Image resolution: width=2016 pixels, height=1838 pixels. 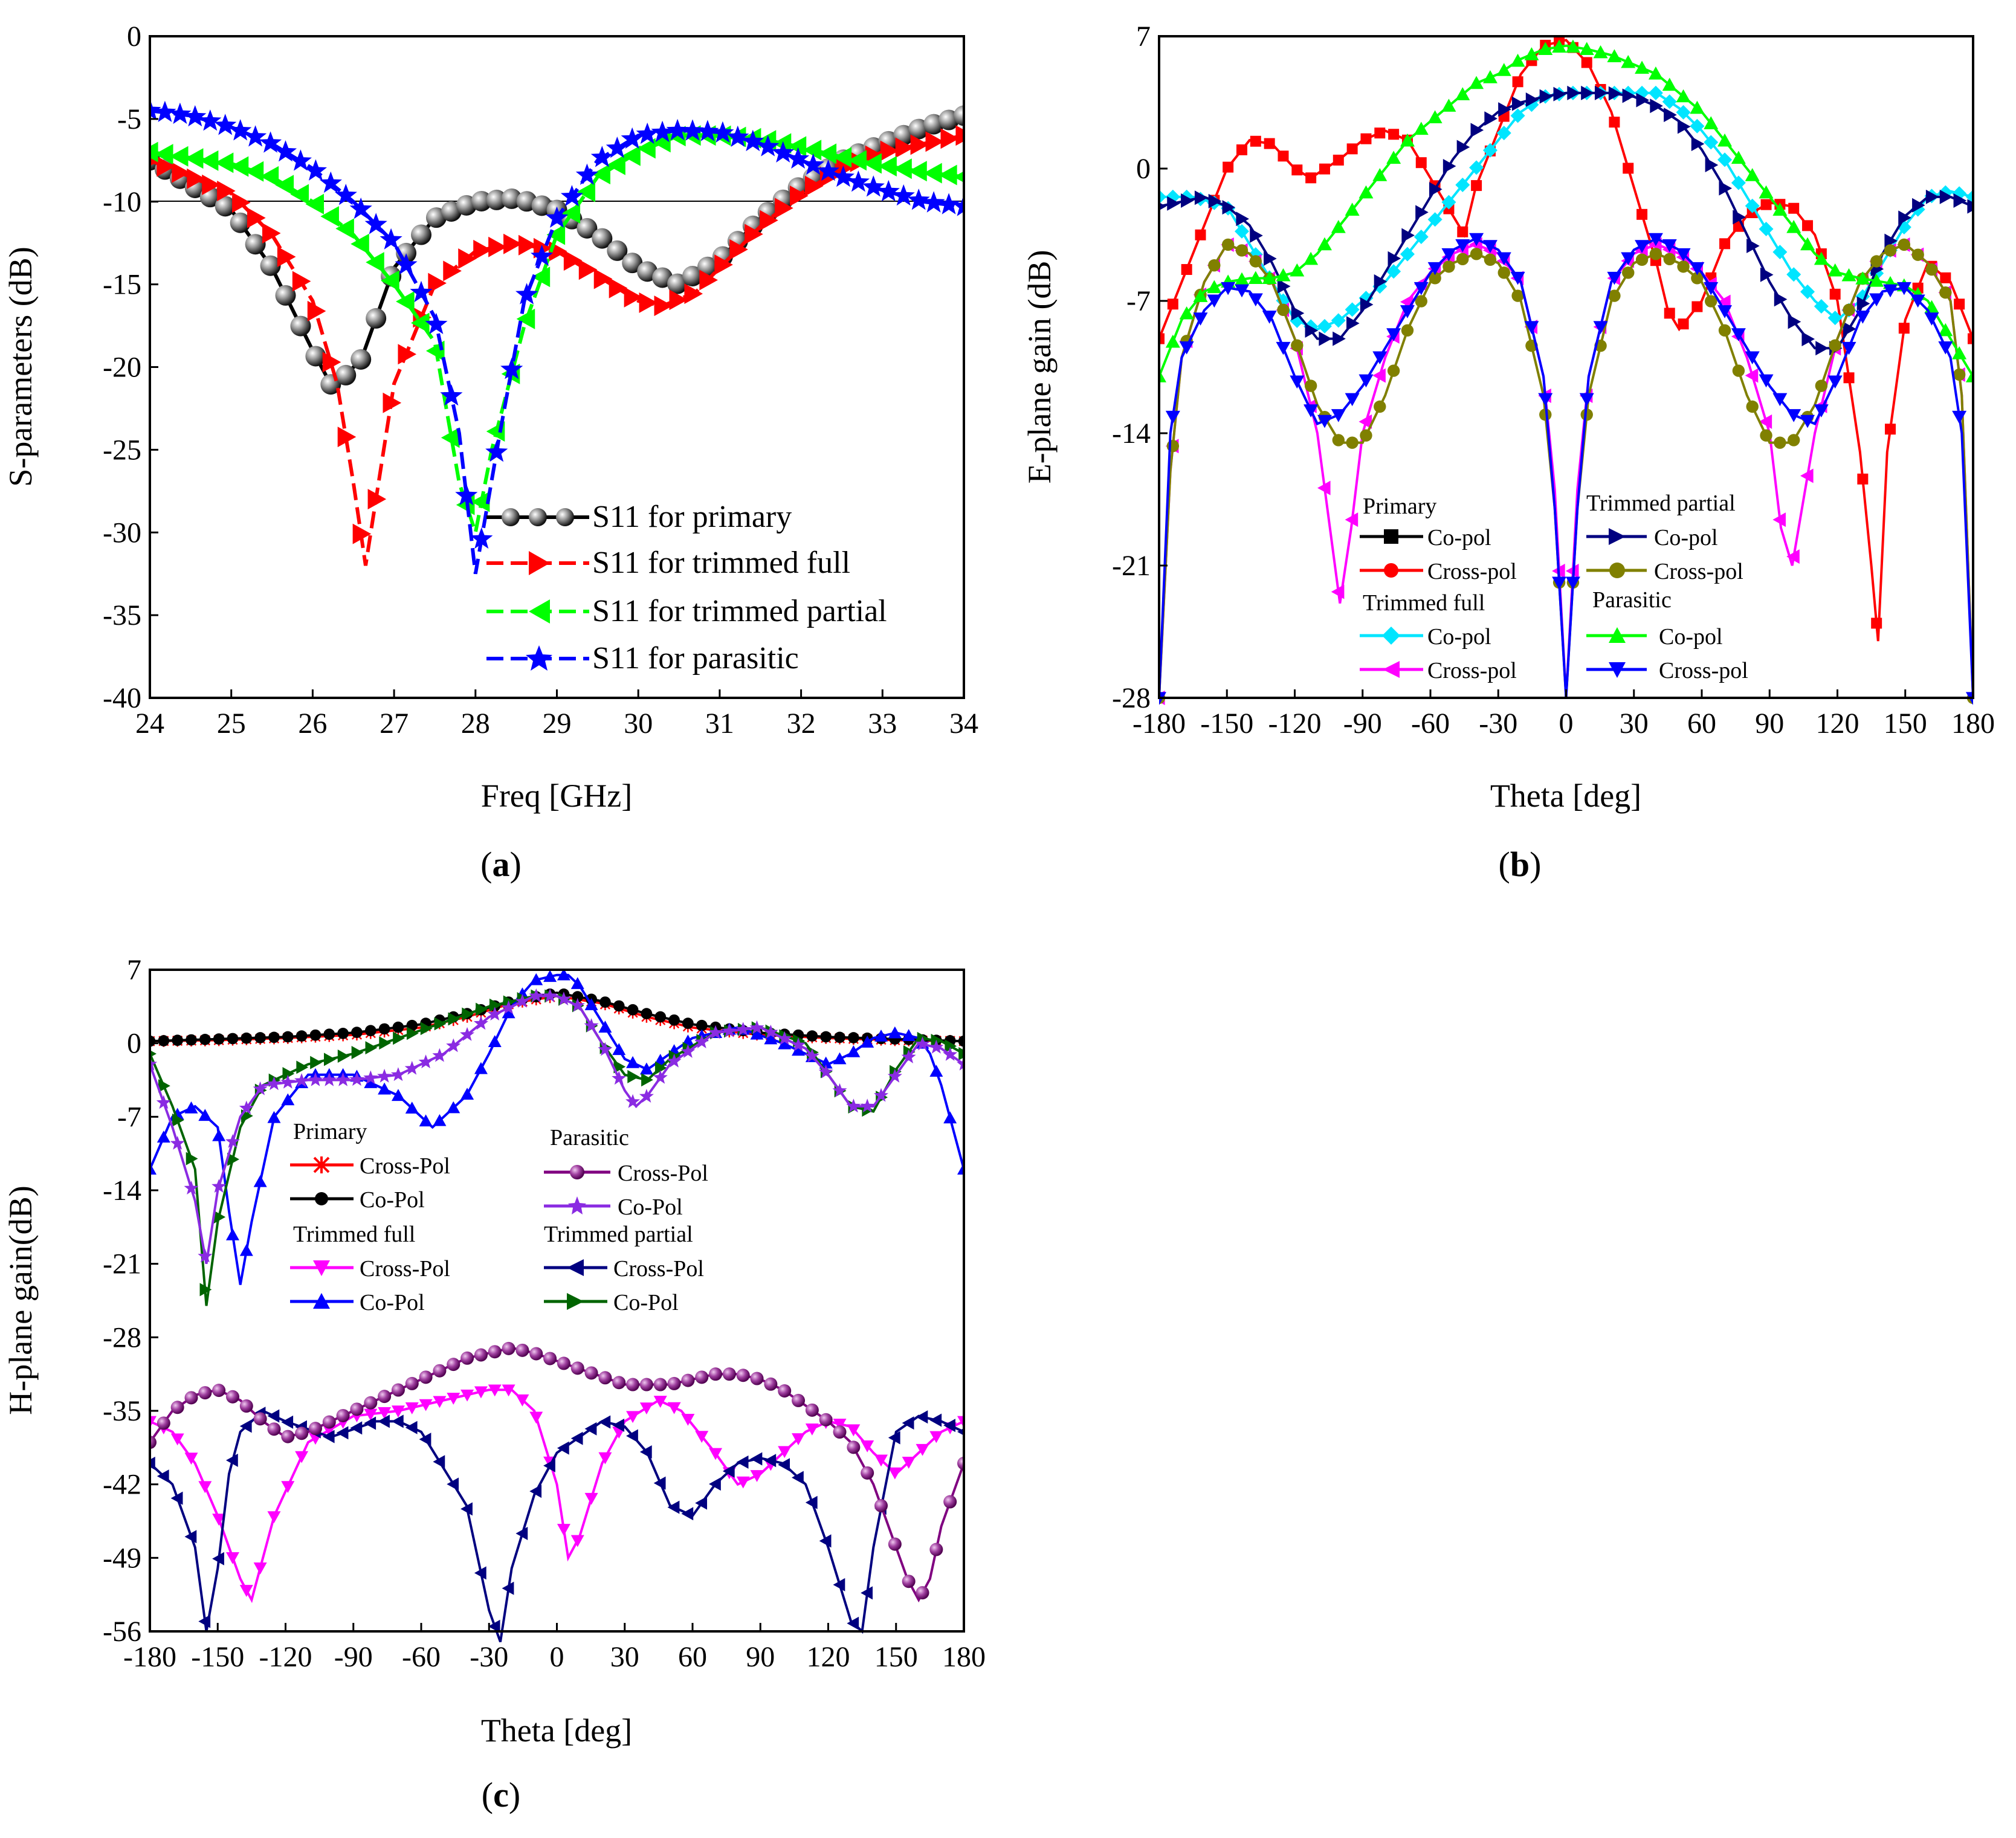 What do you see at coordinates (489, 1657) in the screenshot?
I see `x-tick-label-c: -30` at bounding box center [489, 1657].